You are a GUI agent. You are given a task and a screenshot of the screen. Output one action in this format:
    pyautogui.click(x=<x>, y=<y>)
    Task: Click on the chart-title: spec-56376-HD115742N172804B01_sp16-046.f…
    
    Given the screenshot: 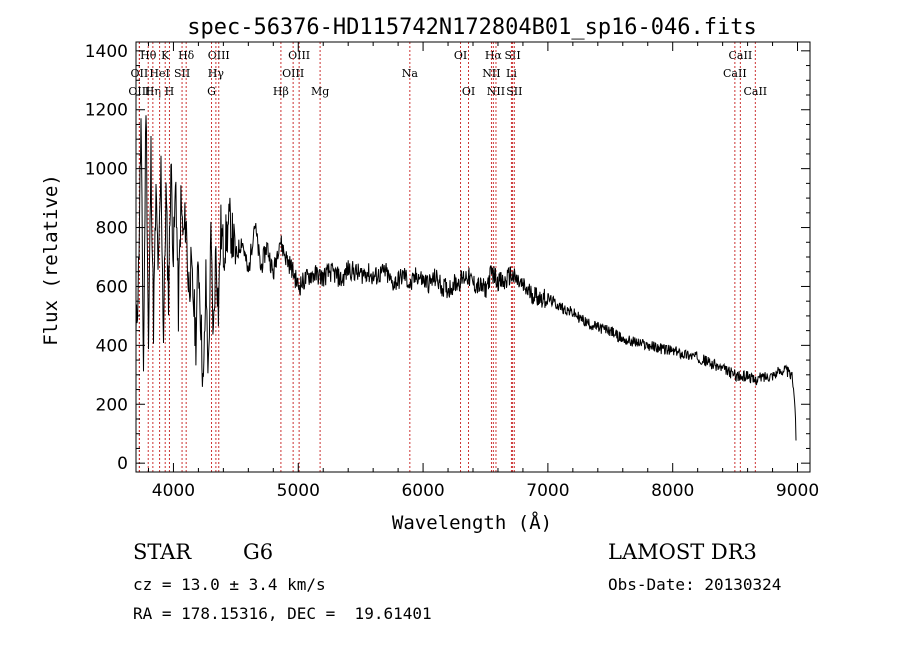 What is the action you would take?
    pyautogui.click(x=472, y=27)
    